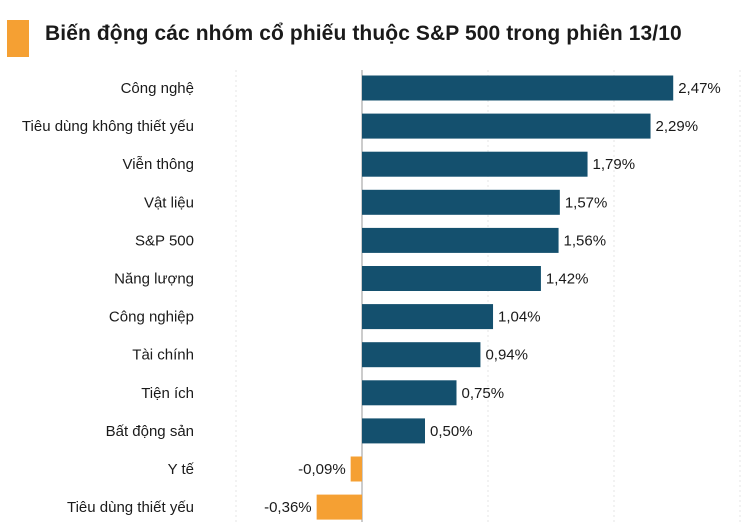 This screenshot has height=527, width=742. Describe the element at coordinates (288, 507) in the screenshot. I see `value-label: -0,36%` at that location.